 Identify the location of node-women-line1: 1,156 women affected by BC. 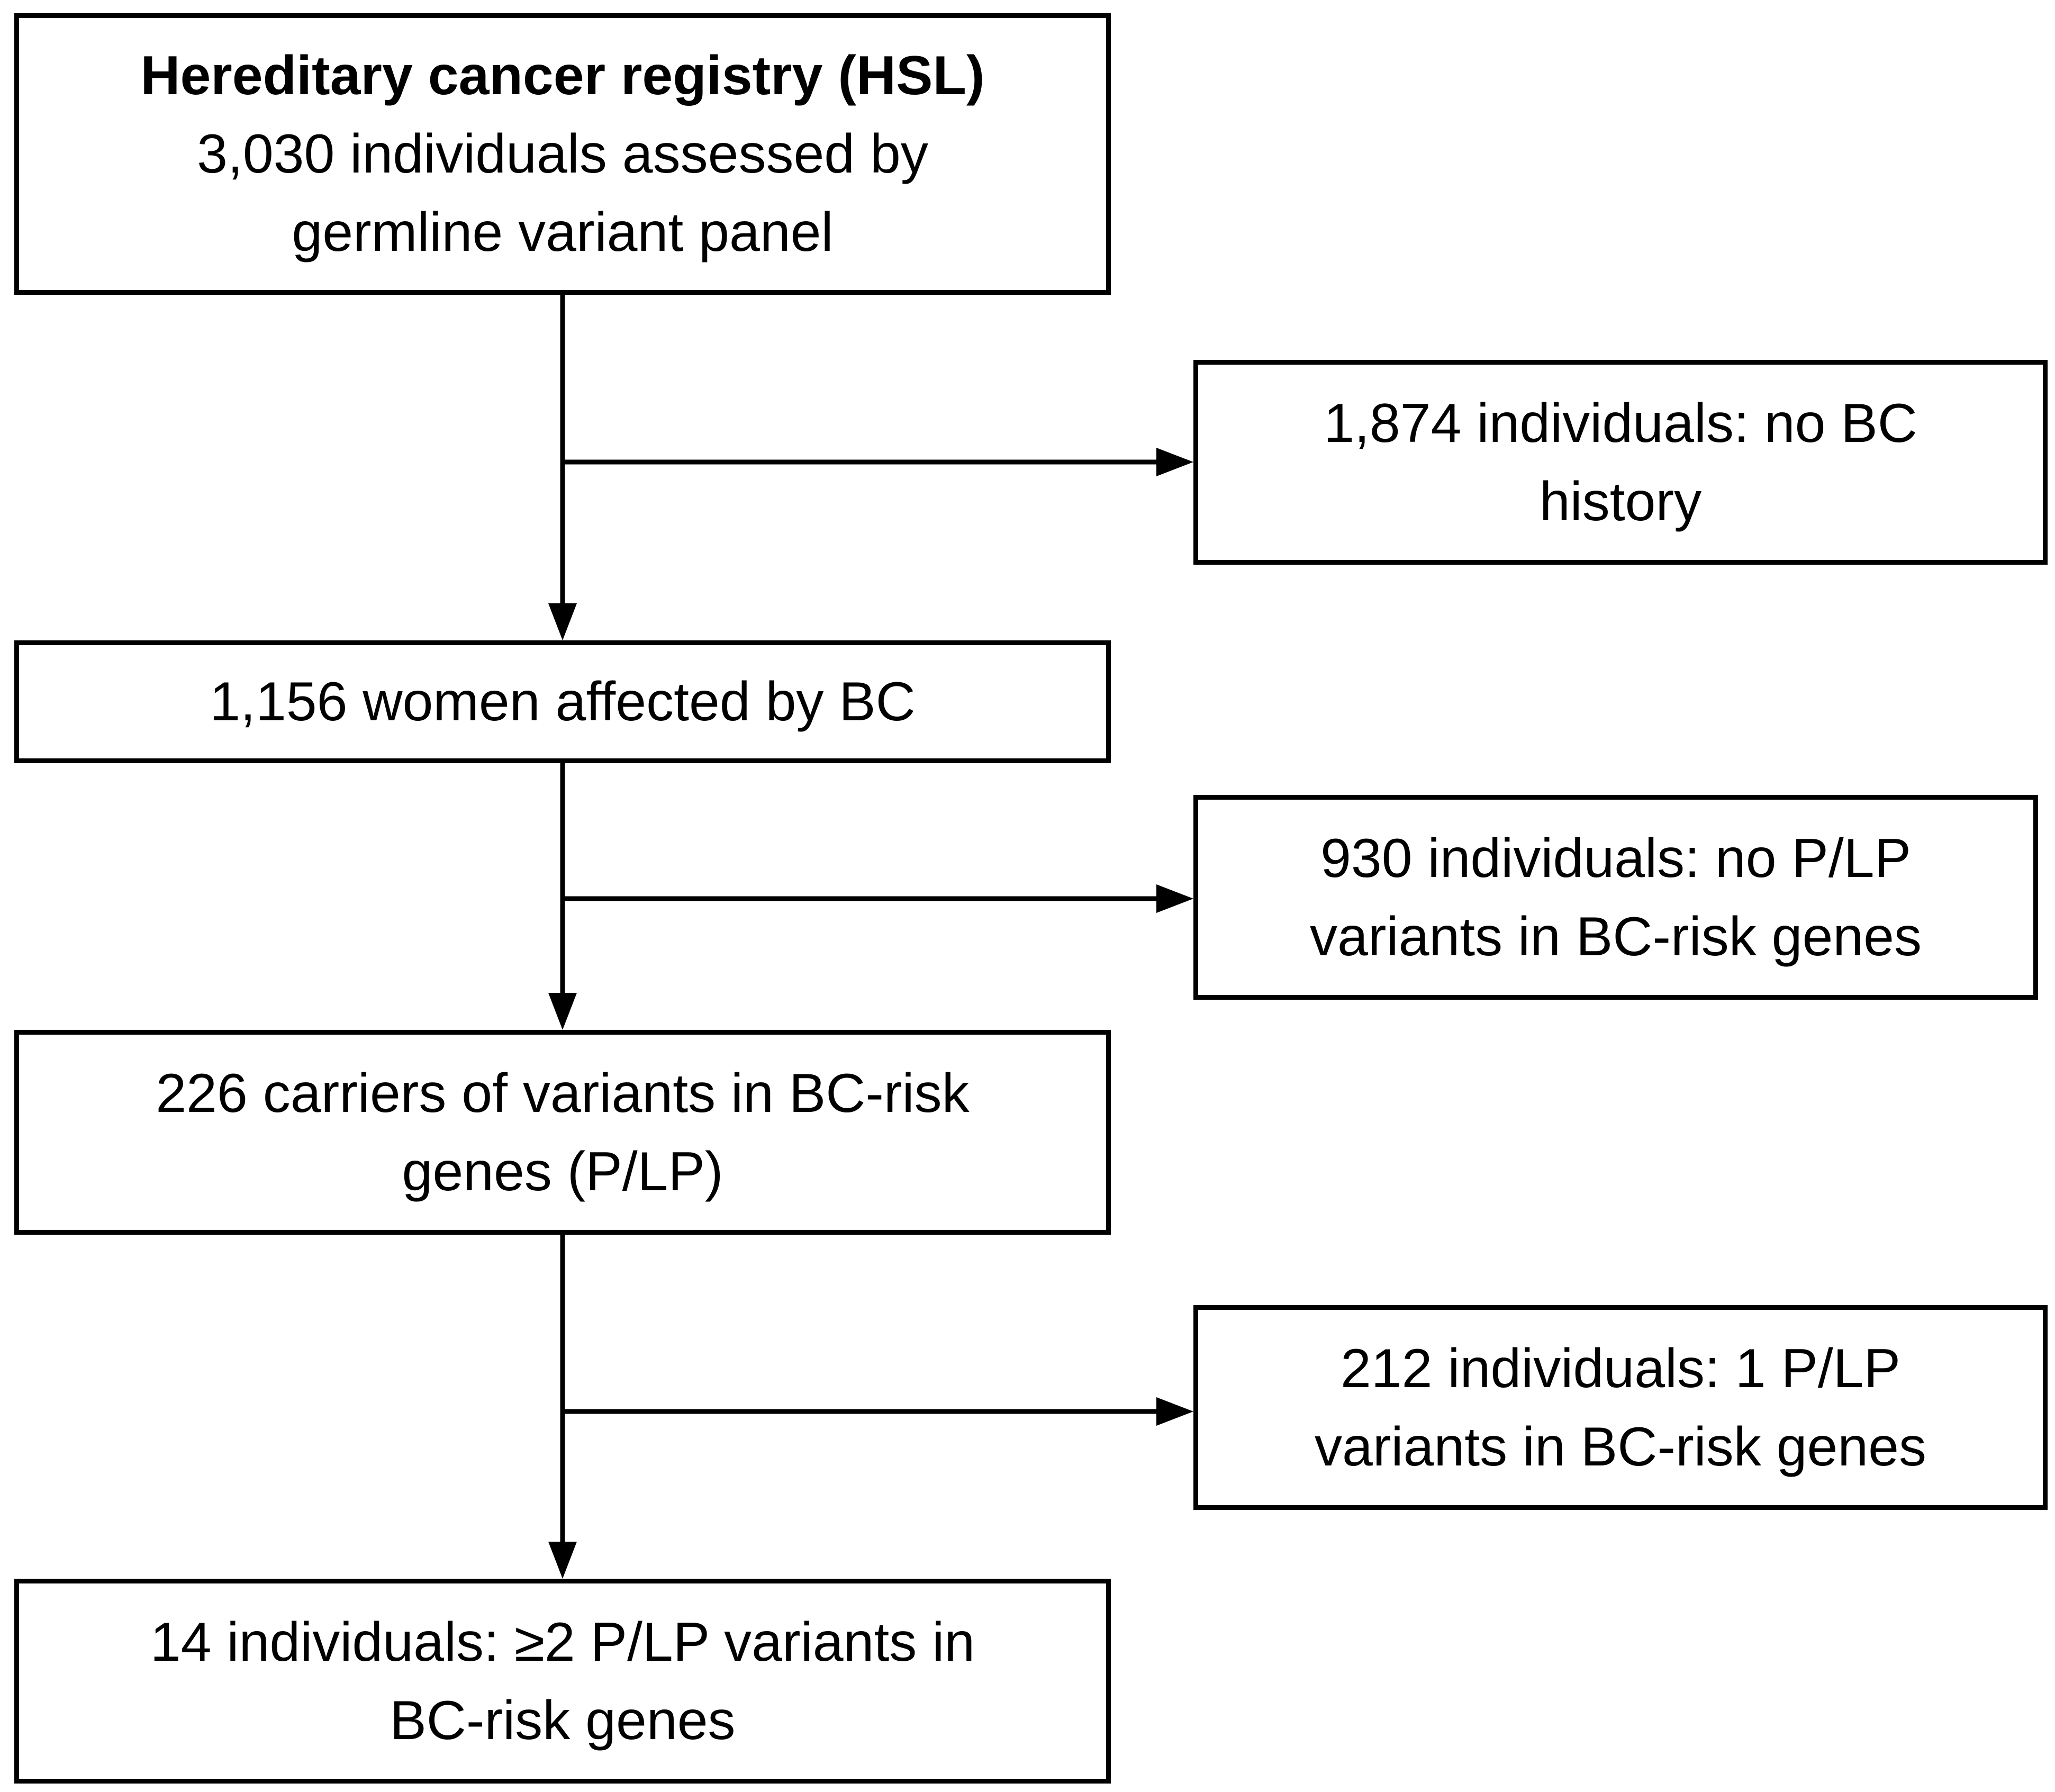
(563, 701).